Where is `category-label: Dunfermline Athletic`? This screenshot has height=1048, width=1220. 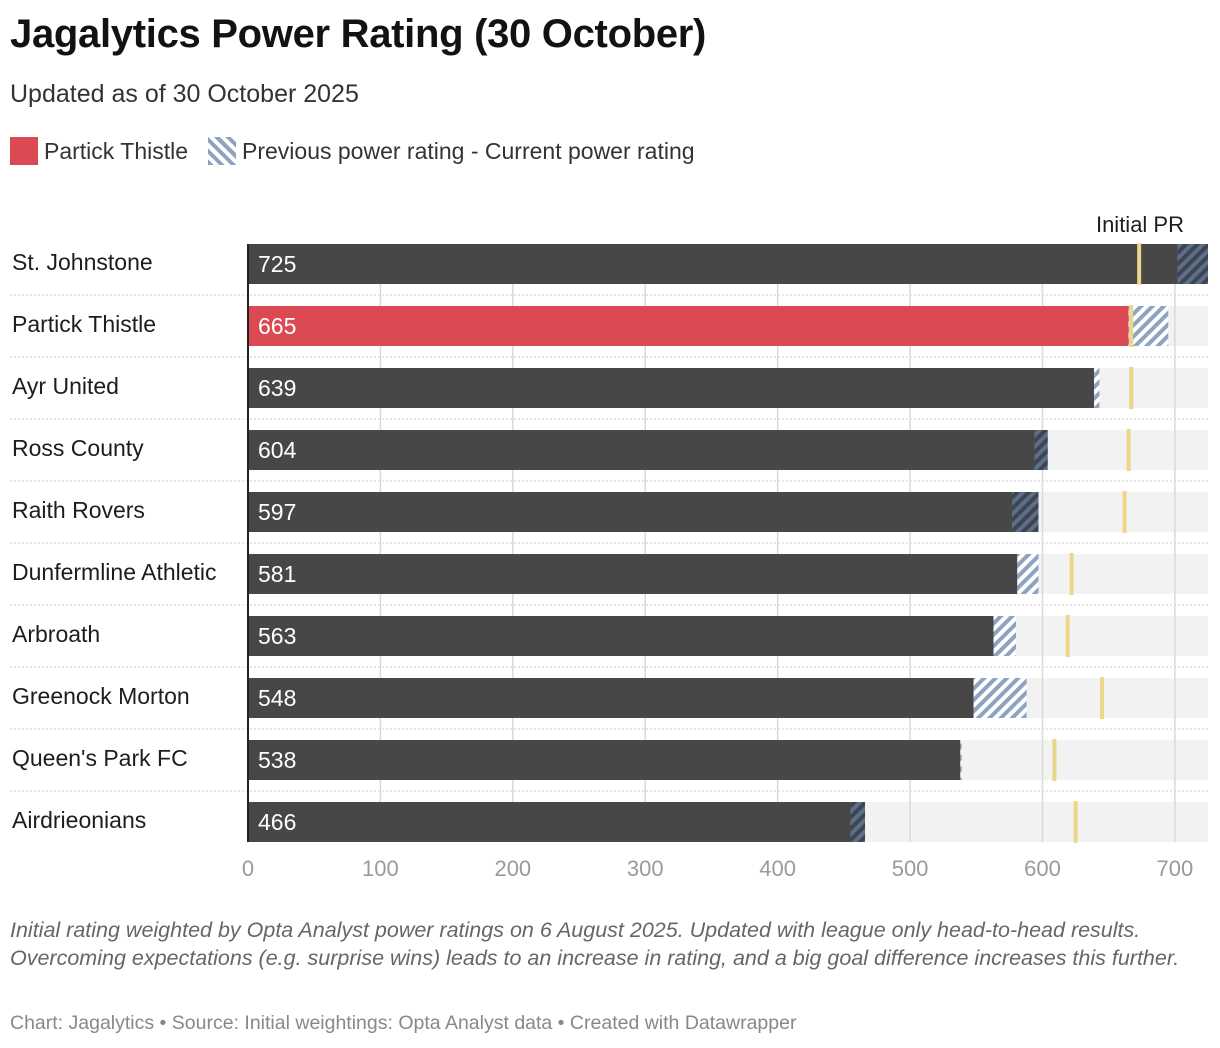 category-label: Dunfermline Athletic is located at coordinates (114, 572).